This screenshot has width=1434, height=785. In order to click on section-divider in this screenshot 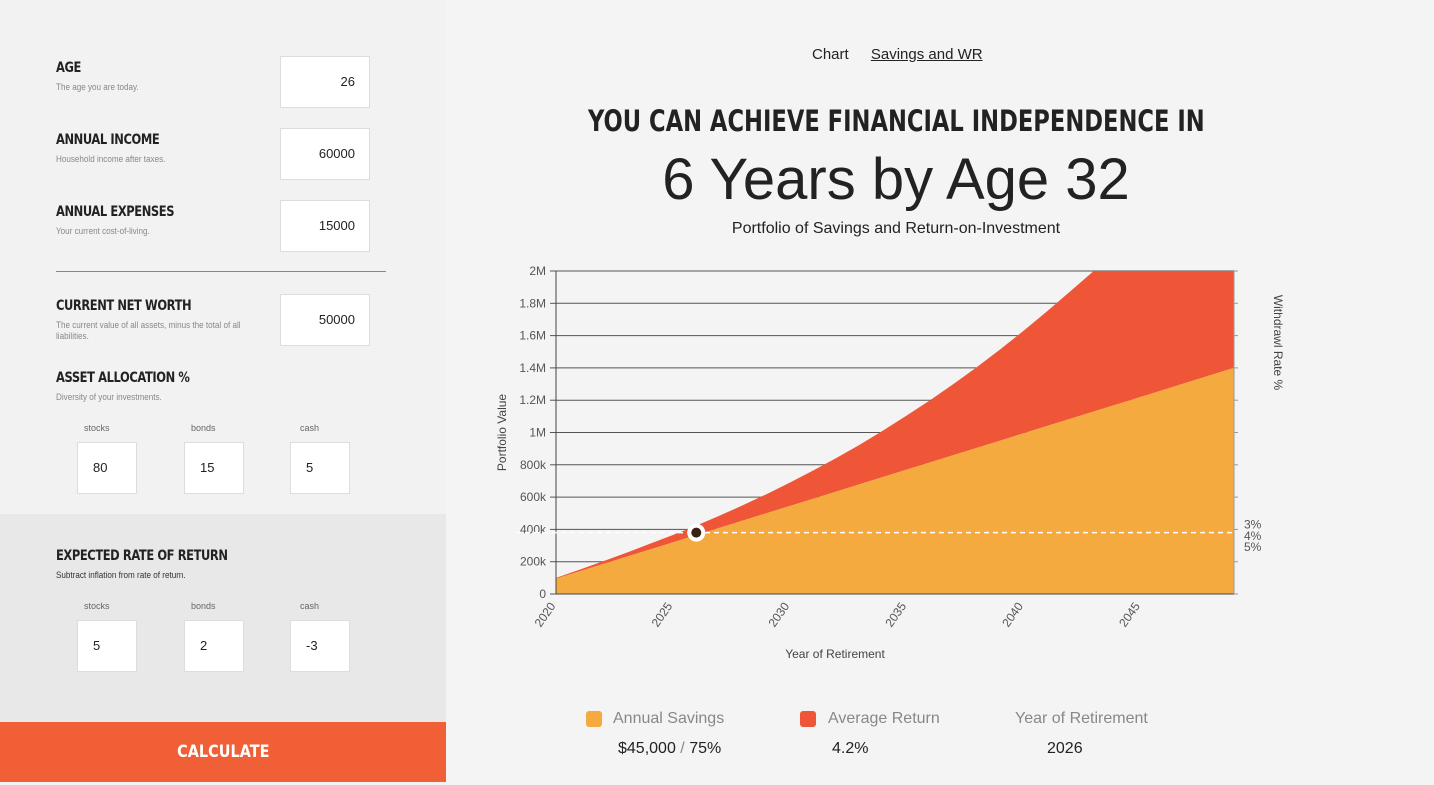, I will do `click(221, 271)`.